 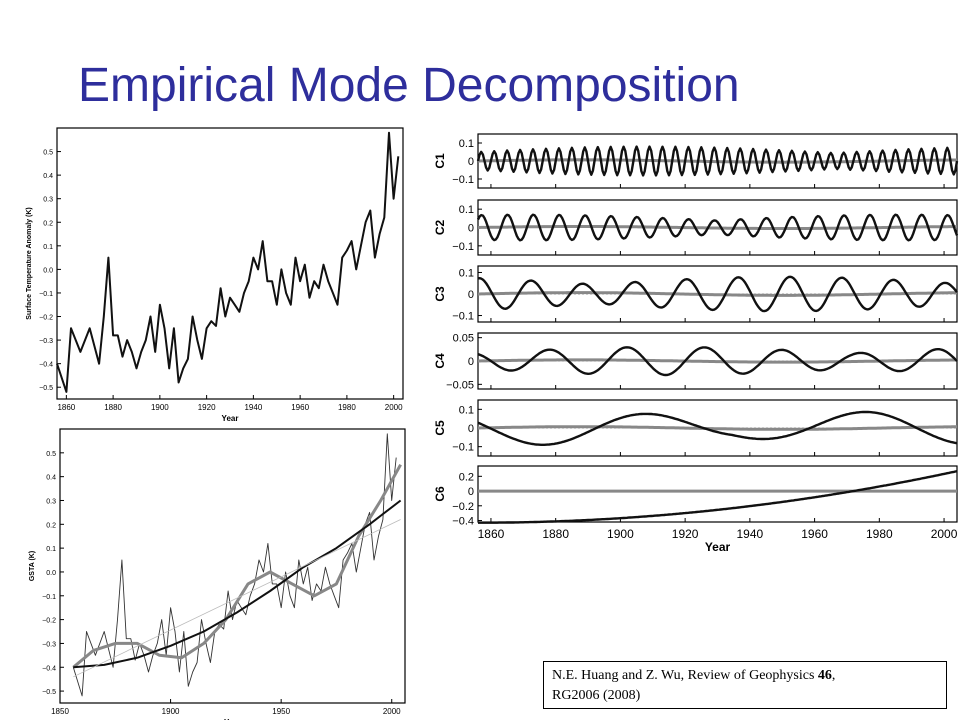 What do you see at coordinates (466, 477) in the screenshot?
I see `imf-y-tick-label: 0.2` at bounding box center [466, 477].